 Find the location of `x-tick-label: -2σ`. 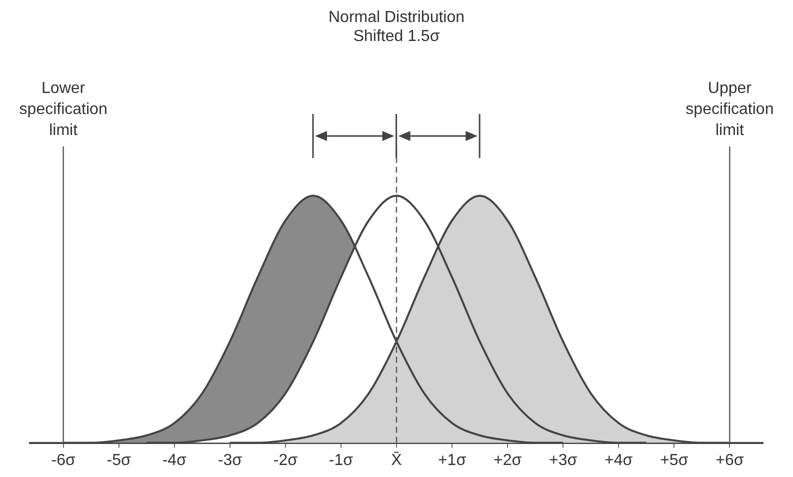

x-tick-label: -2σ is located at coordinates (285, 460).